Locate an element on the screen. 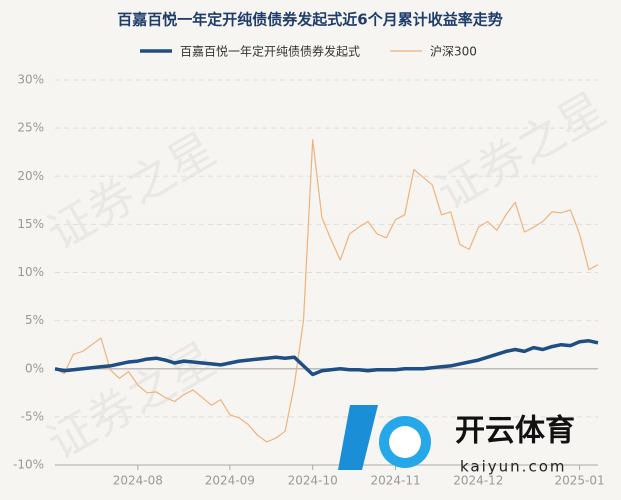 Image resolution: width=621 pixels, height=500 pixels. y-tick-label: -5% is located at coordinates (32, 416).